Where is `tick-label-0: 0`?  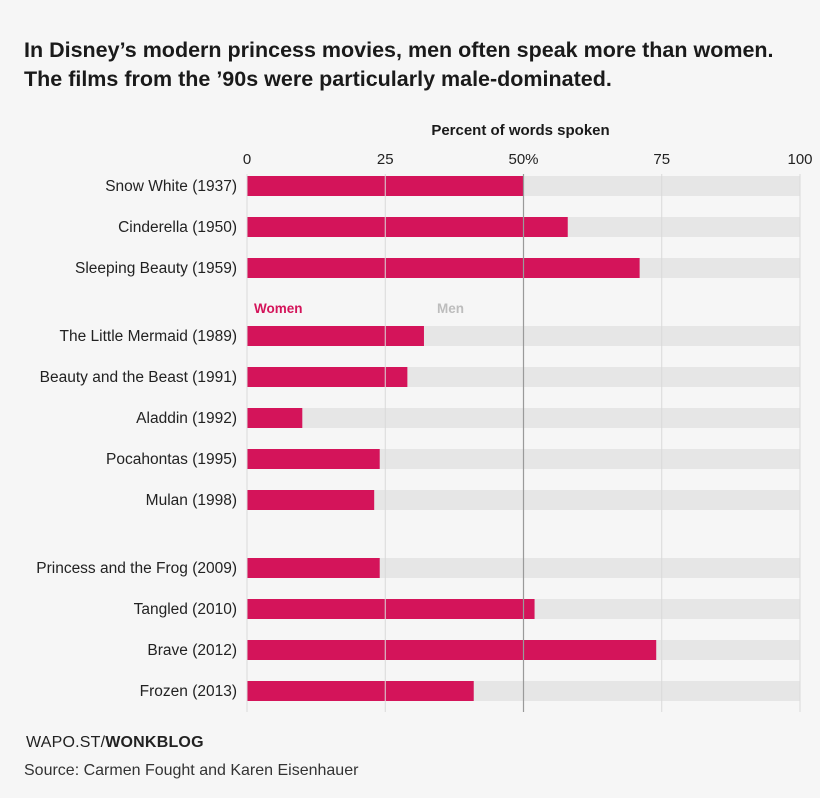
tick-label-0: 0 is located at coordinates (247, 159).